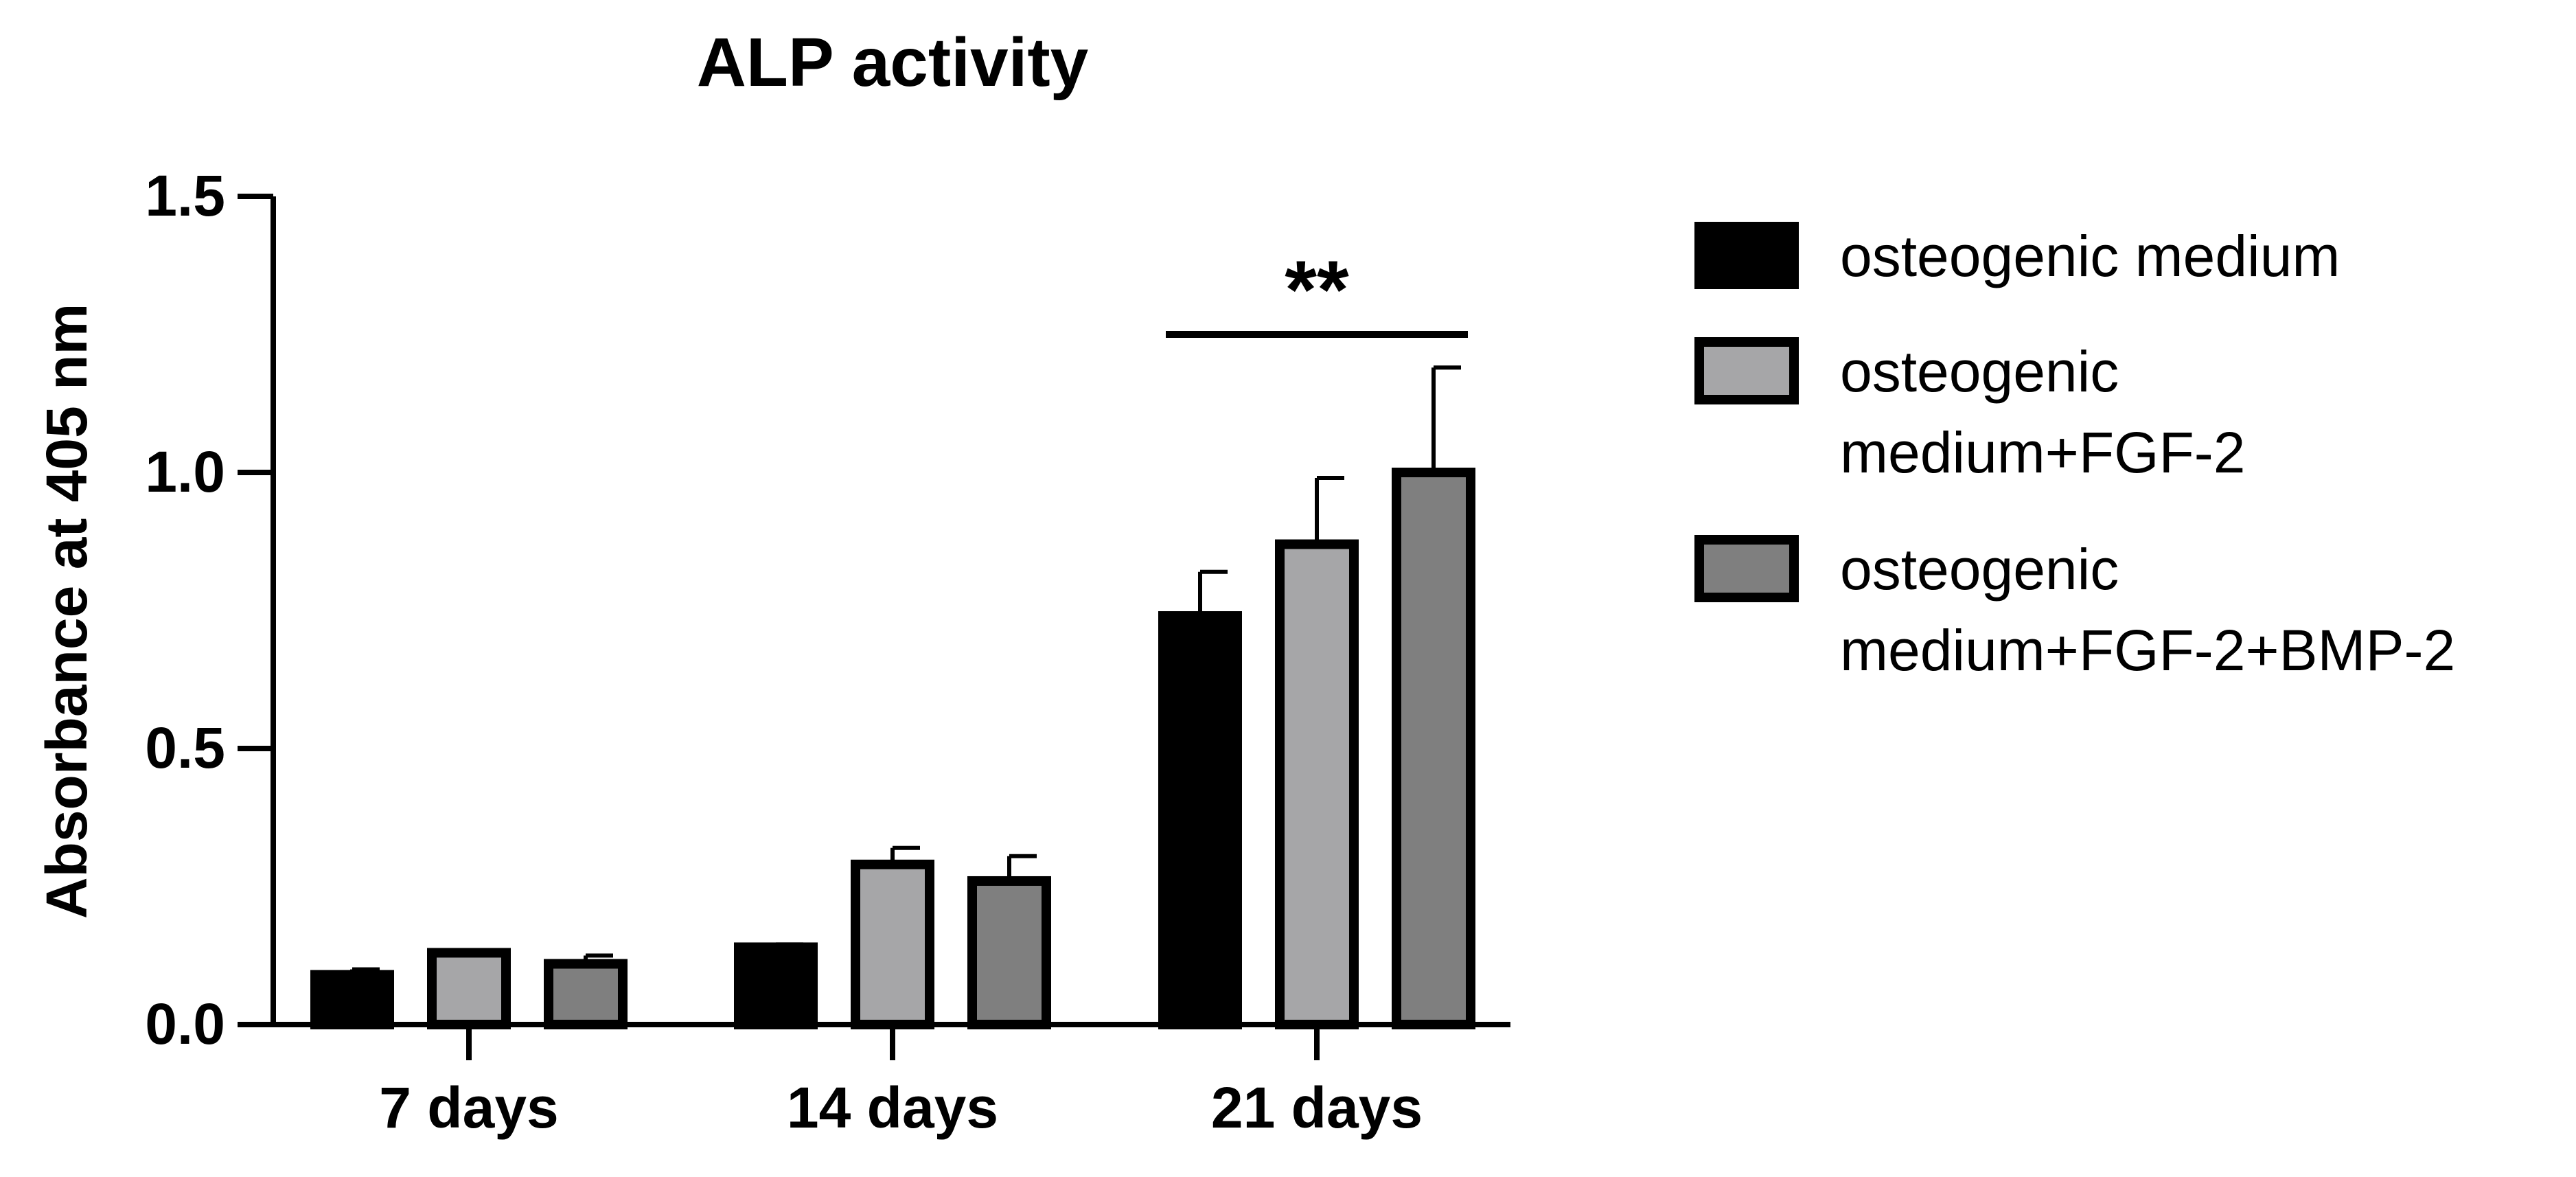  I want to click on y-tick-label: 1.5, so click(185, 195).